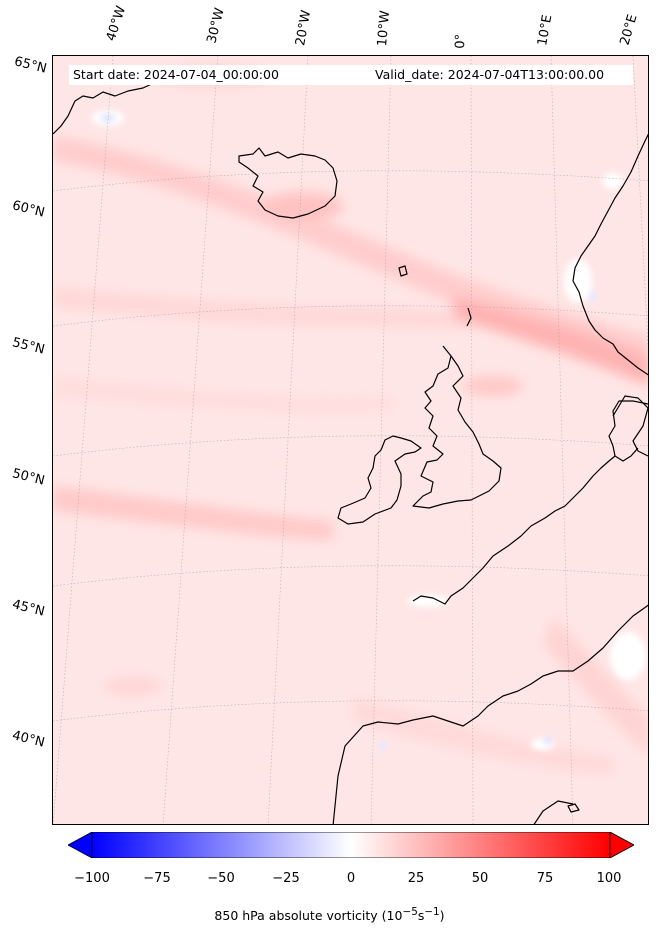  What do you see at coordinates (553, 812) in the screenshot?
I see `mediterranean-coast` at bounding box center [553, 812].